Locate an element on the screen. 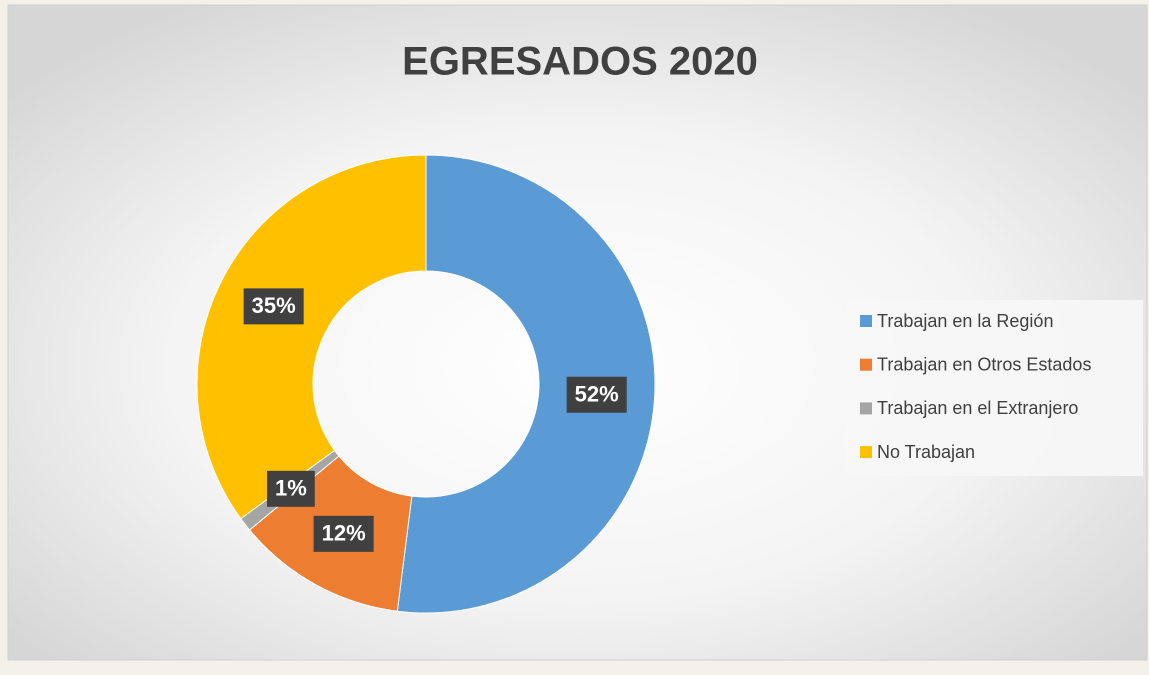  data-label: 12% is located at coordinates (344, 533).